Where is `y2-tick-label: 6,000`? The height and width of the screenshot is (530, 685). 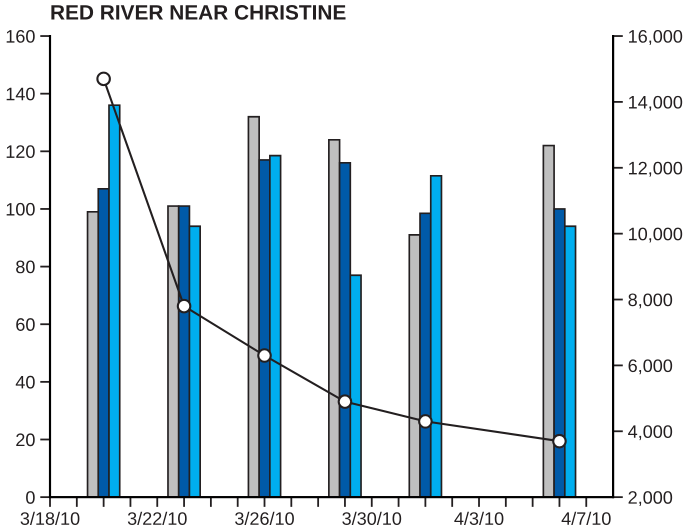
y2-tick-label: 6,000 is located at coordinates (650, 366).